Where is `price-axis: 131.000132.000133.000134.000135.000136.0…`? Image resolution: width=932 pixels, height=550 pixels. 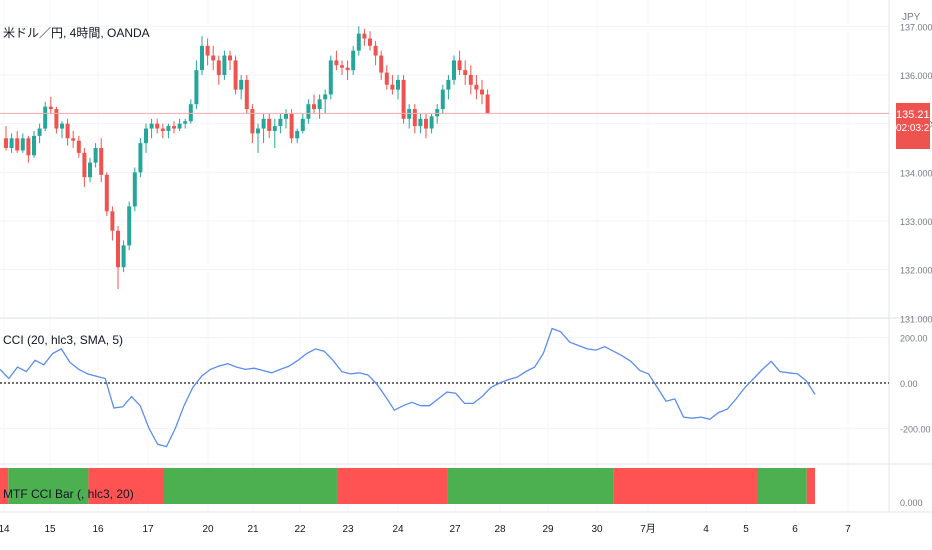 price-axis: 131.000132.000133.000134.000135.000136.0… is located at coordinates (916, 173).